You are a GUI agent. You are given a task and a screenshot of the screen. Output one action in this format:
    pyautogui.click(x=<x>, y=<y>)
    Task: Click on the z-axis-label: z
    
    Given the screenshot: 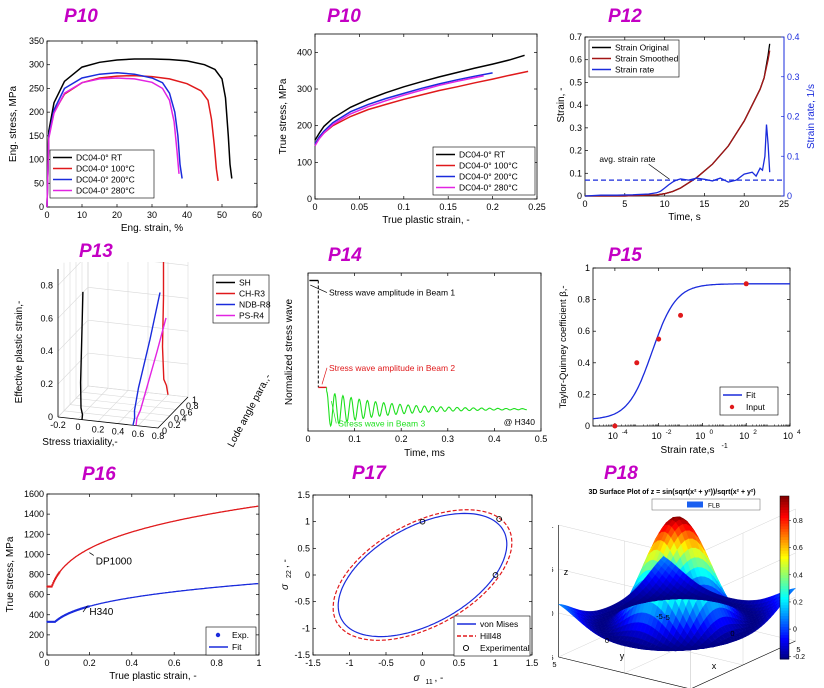 What is the action you would take?
    pyautogui.click(x=566, y=572)
    